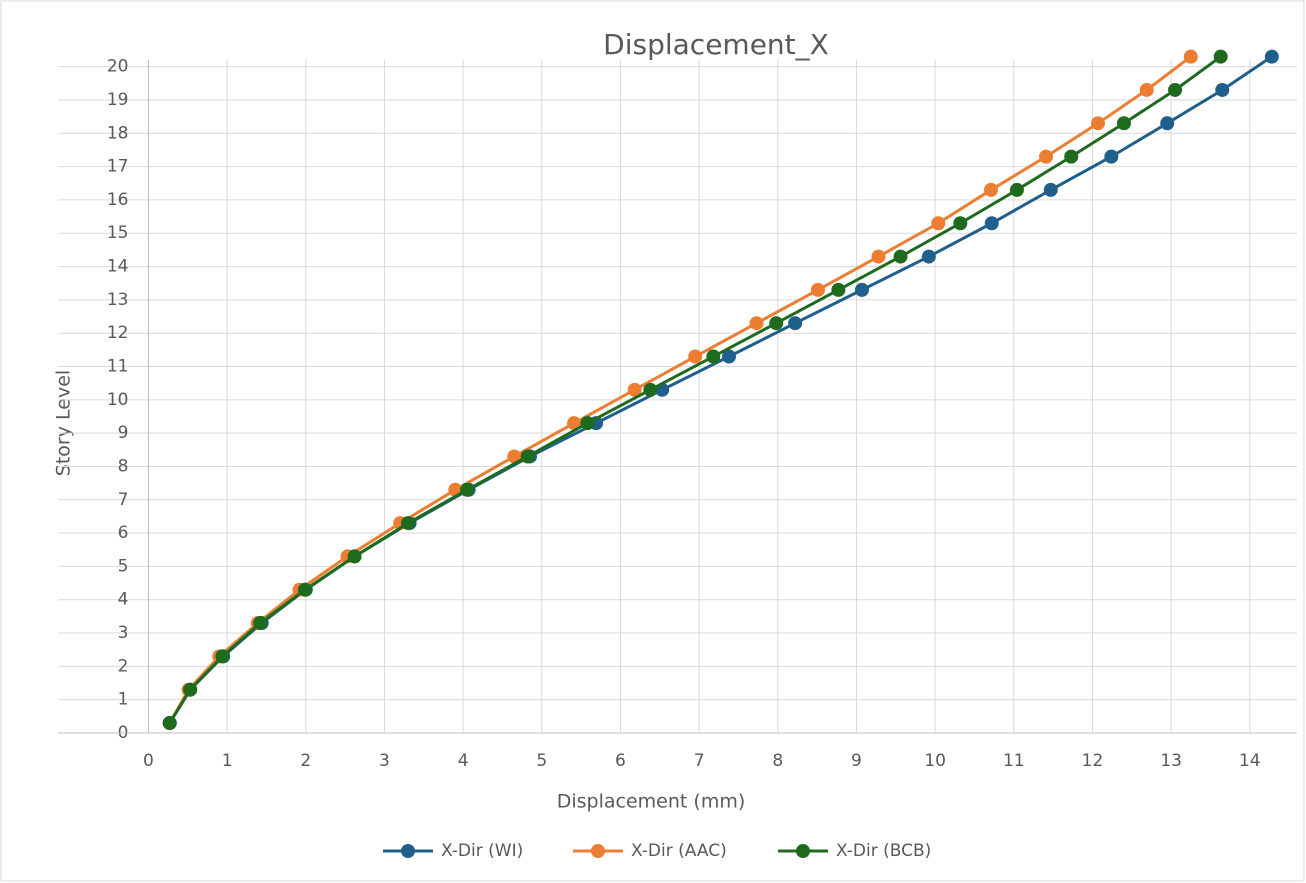  I want to click on y-tick-label: 13, so click(118, 300).